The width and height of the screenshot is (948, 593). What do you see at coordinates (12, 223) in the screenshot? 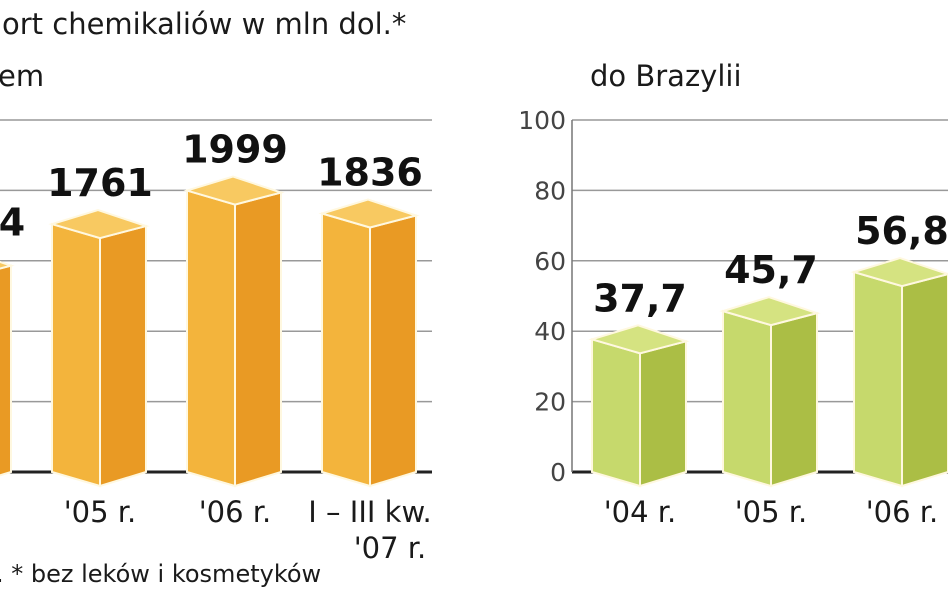
I see `value-label: 4` at bounding box center [12, 223].